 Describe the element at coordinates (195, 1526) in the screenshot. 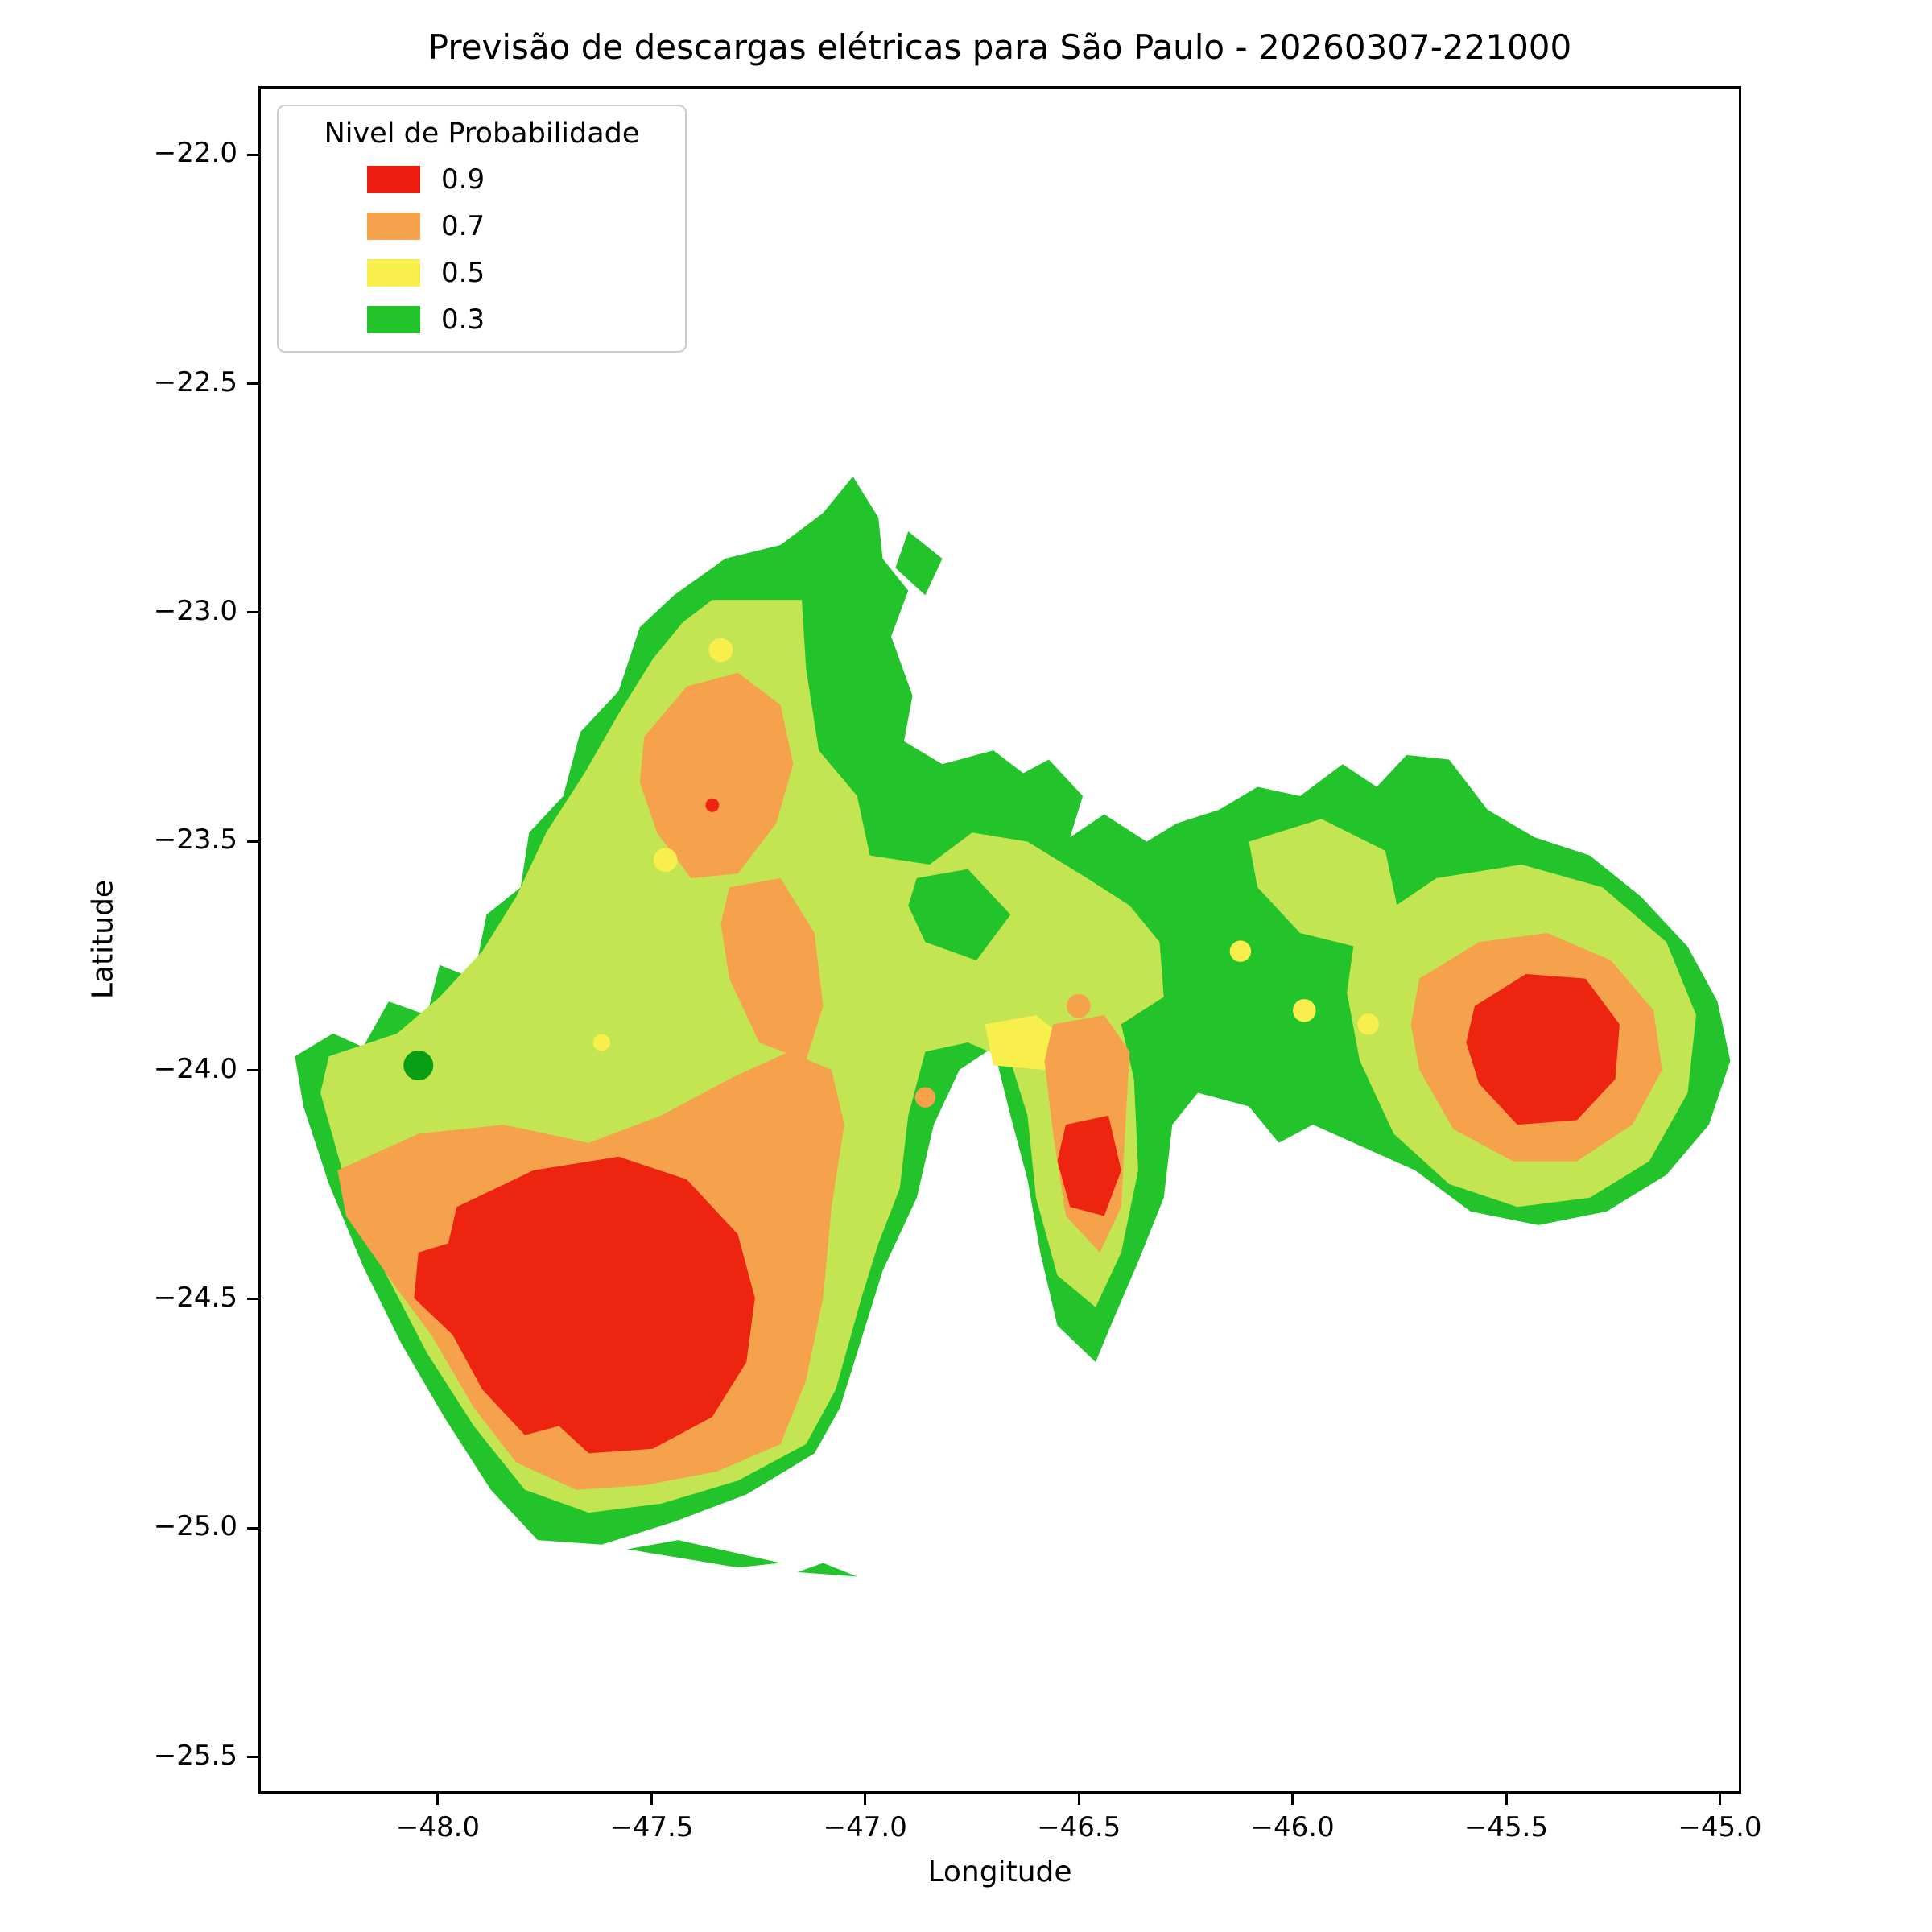

I see `y-tick-label: −25.0` at that location.